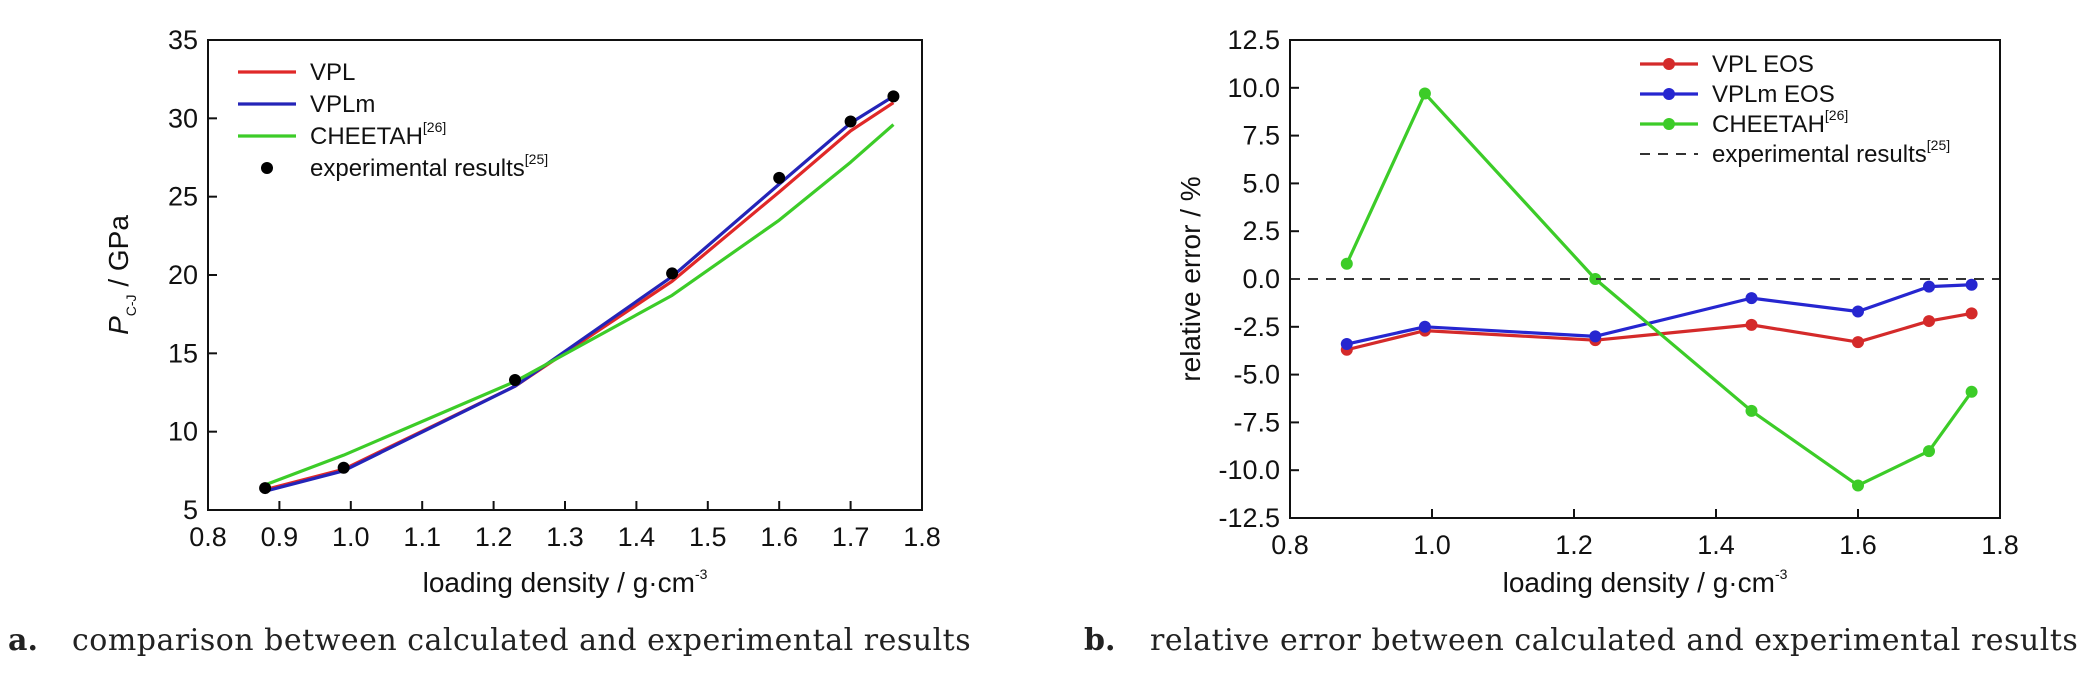 This screenshot has height=678, width=2087. I want to click on chart-b-x-axis-label: loading density / g·cm-3, so click(1645, 582).